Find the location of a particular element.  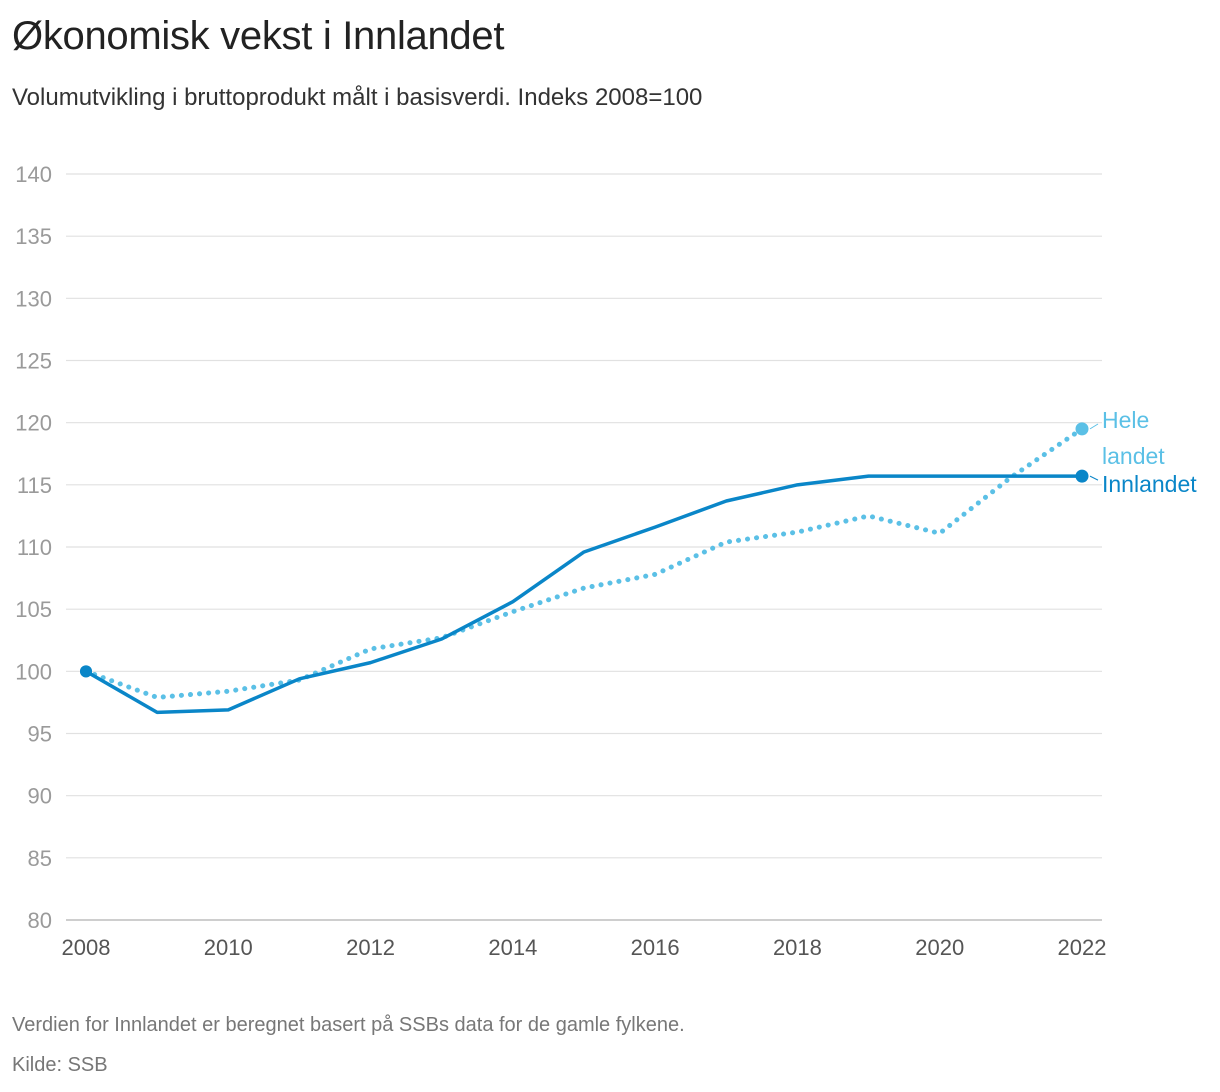

y-tick-label: 135 is located at coordinates (33, 236).